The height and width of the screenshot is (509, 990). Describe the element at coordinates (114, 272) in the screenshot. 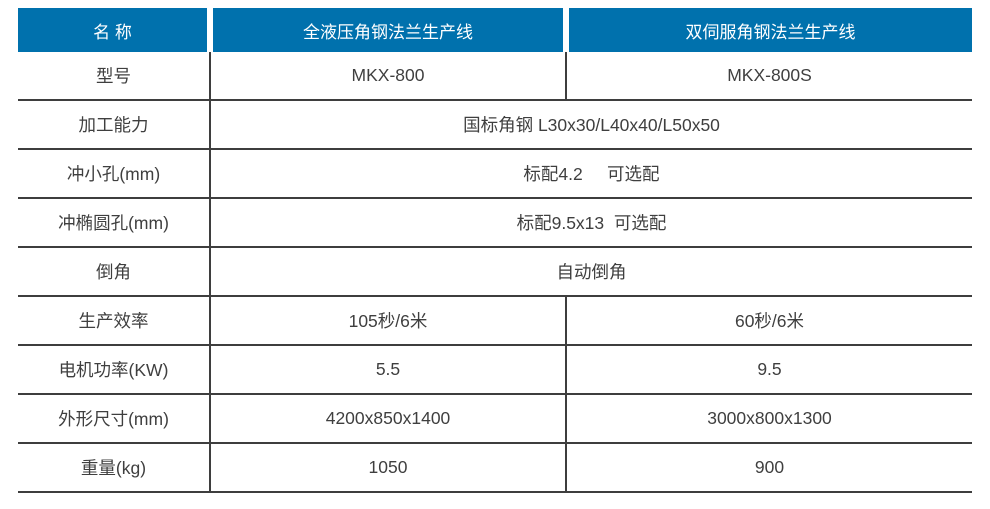

I see `row-chamfer-label: 倒角` at that location.